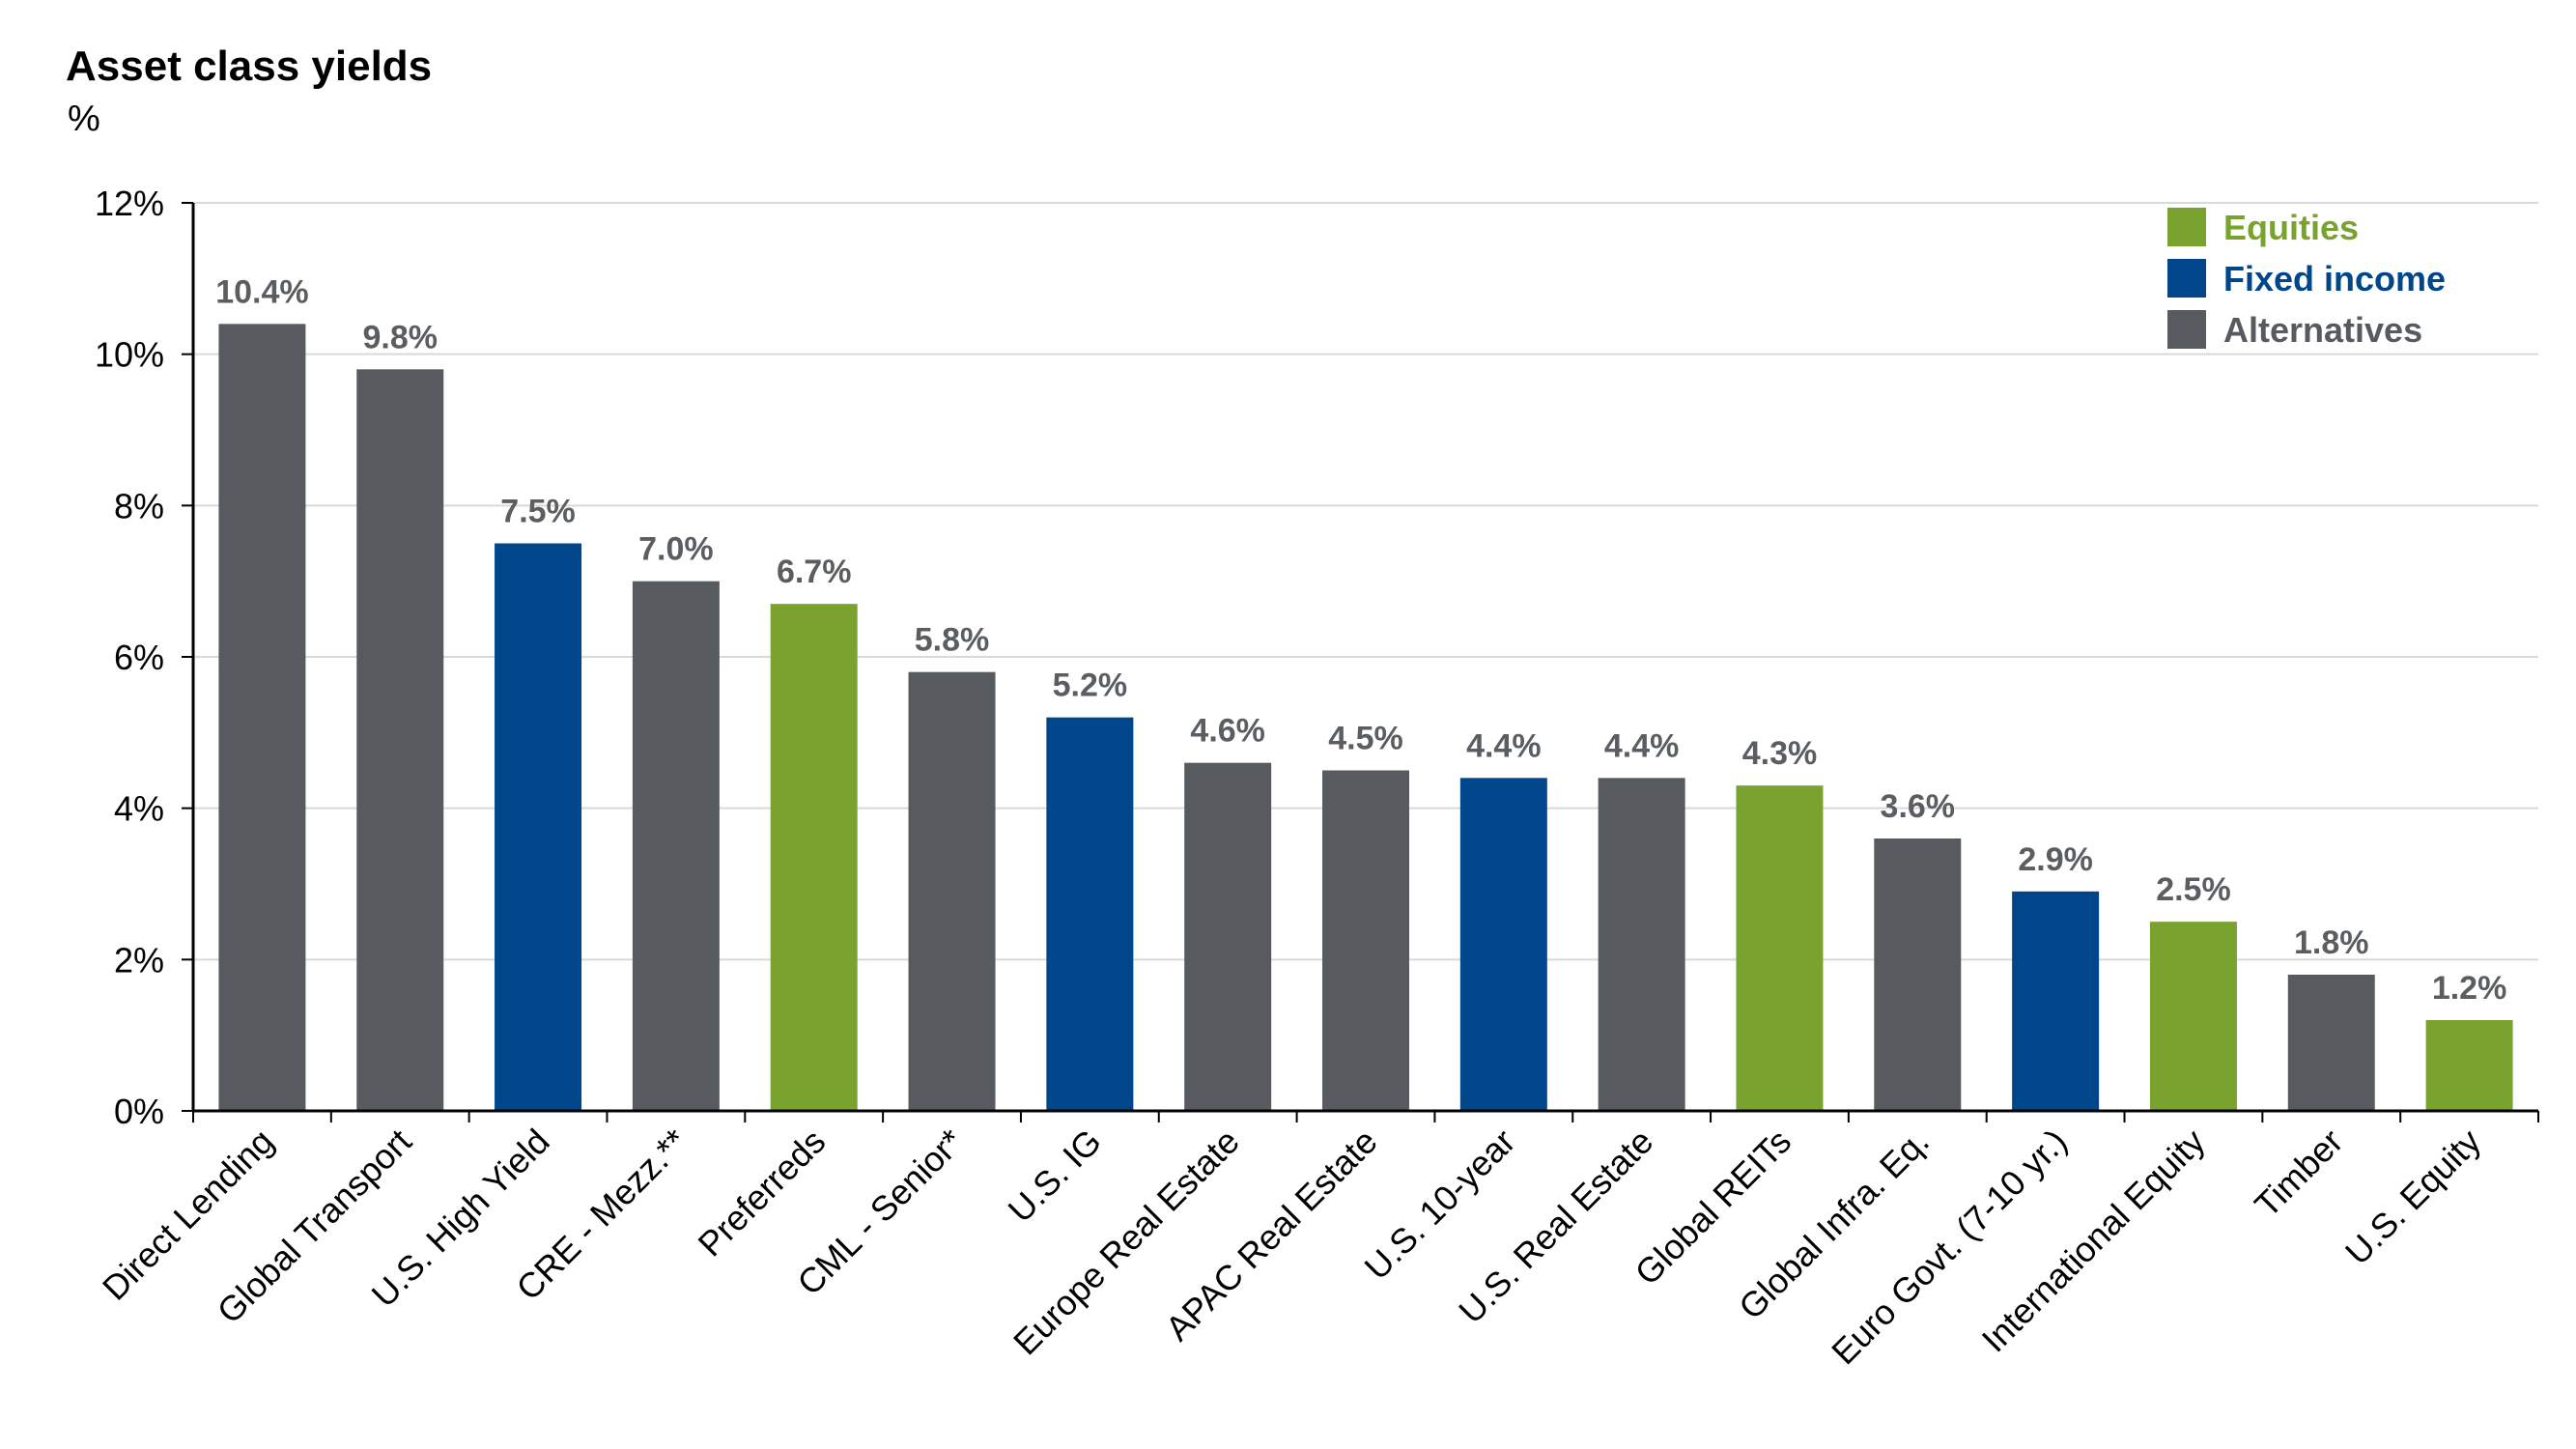 This screenshot has width=2576, height=1449. Describe the element at coordinates (2322, 330) in the screenshot. I see `legend-label: Alternatives` at that location.